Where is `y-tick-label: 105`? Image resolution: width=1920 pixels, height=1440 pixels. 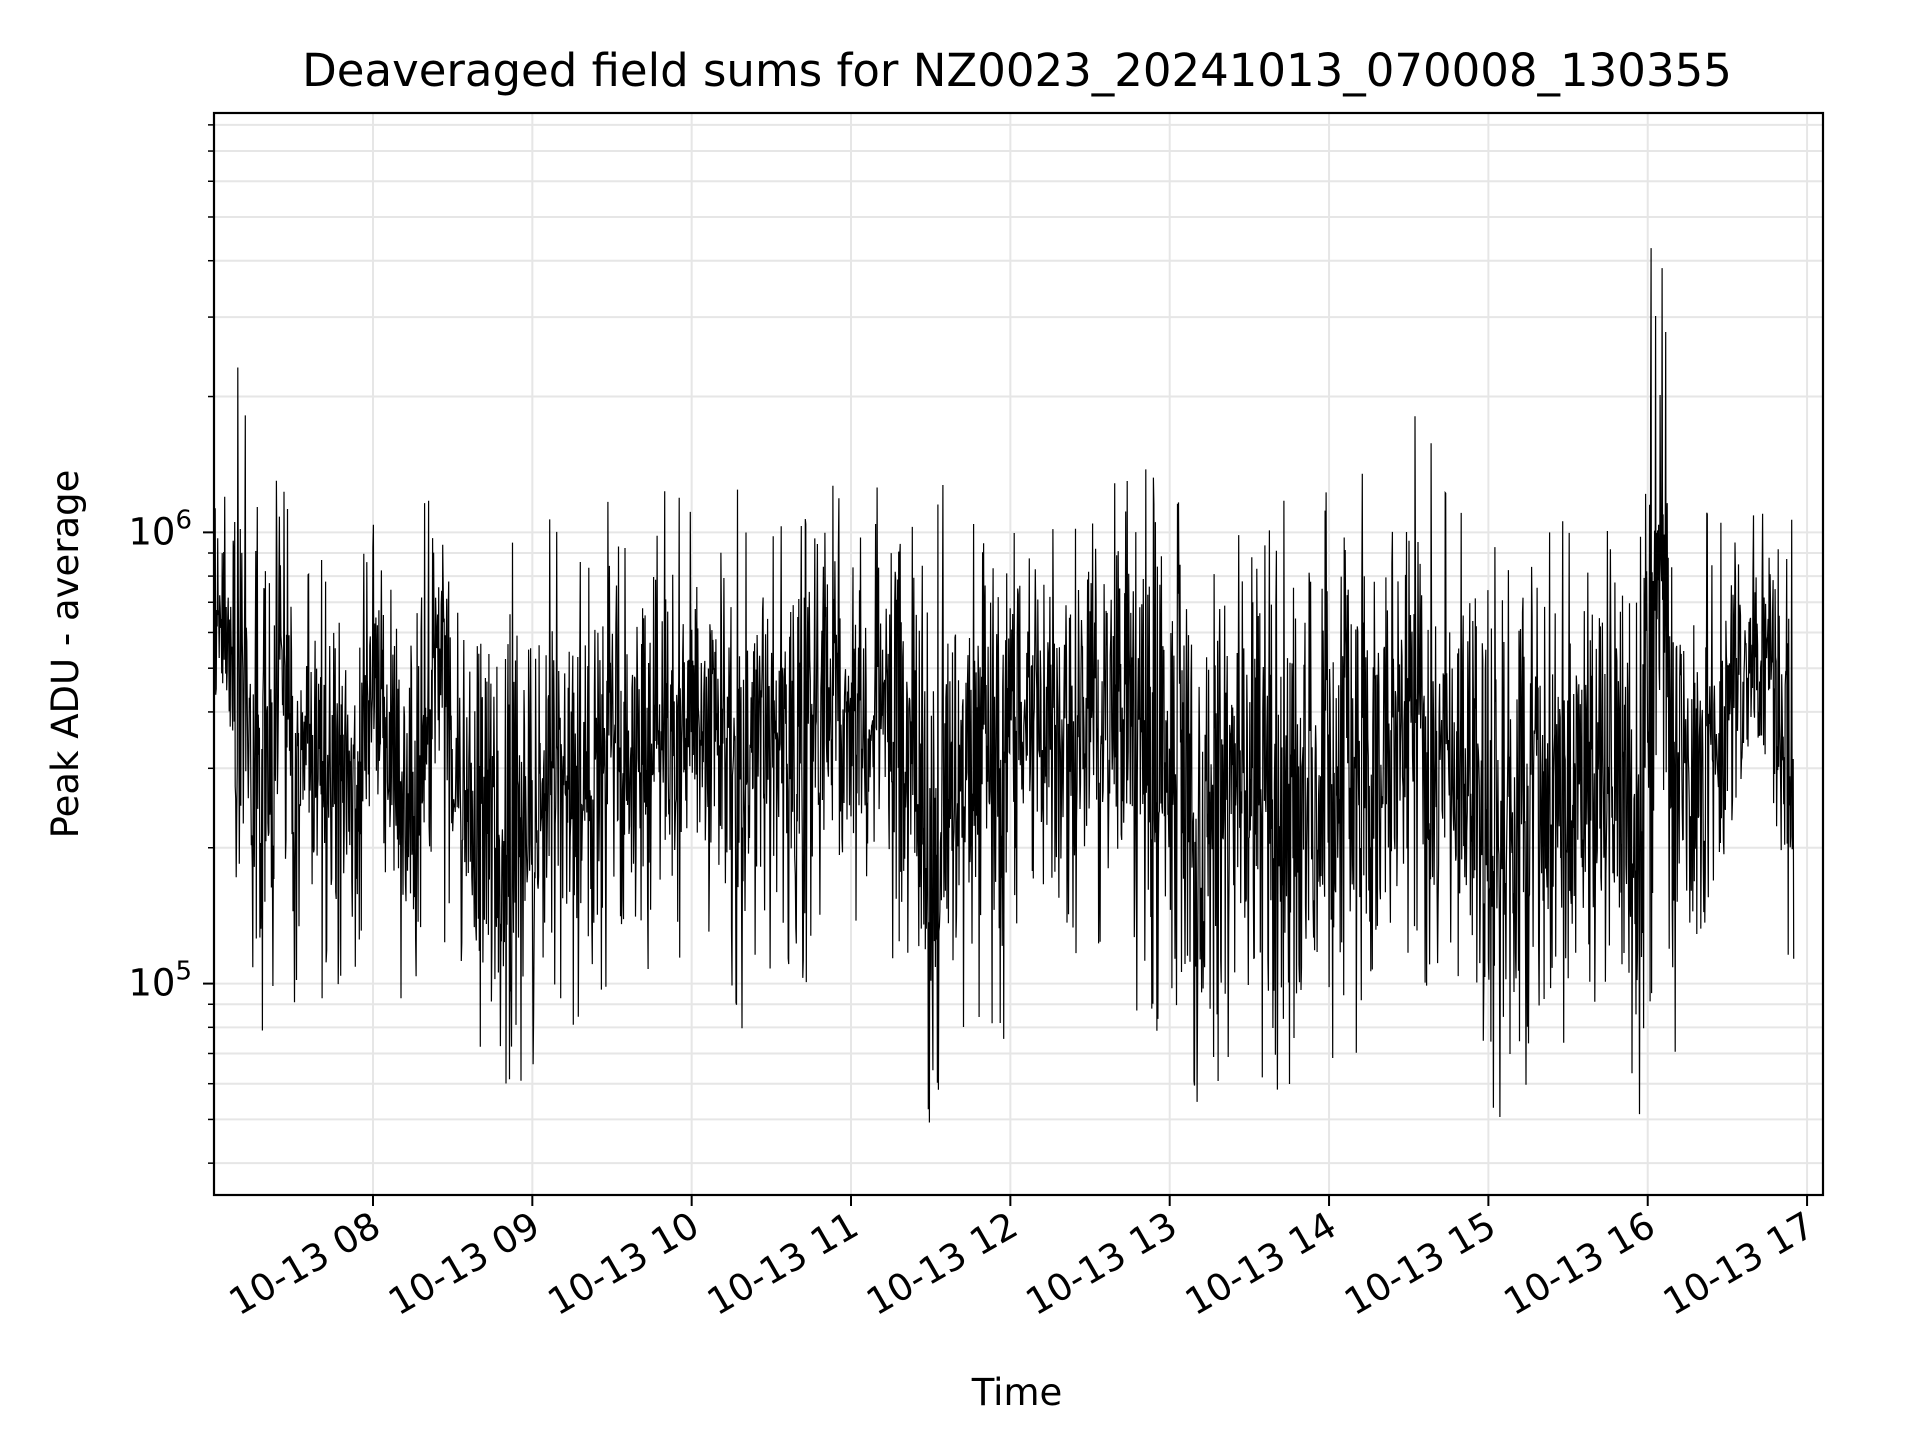
y-tick-label: 105 is located at coordinates (160, 981).